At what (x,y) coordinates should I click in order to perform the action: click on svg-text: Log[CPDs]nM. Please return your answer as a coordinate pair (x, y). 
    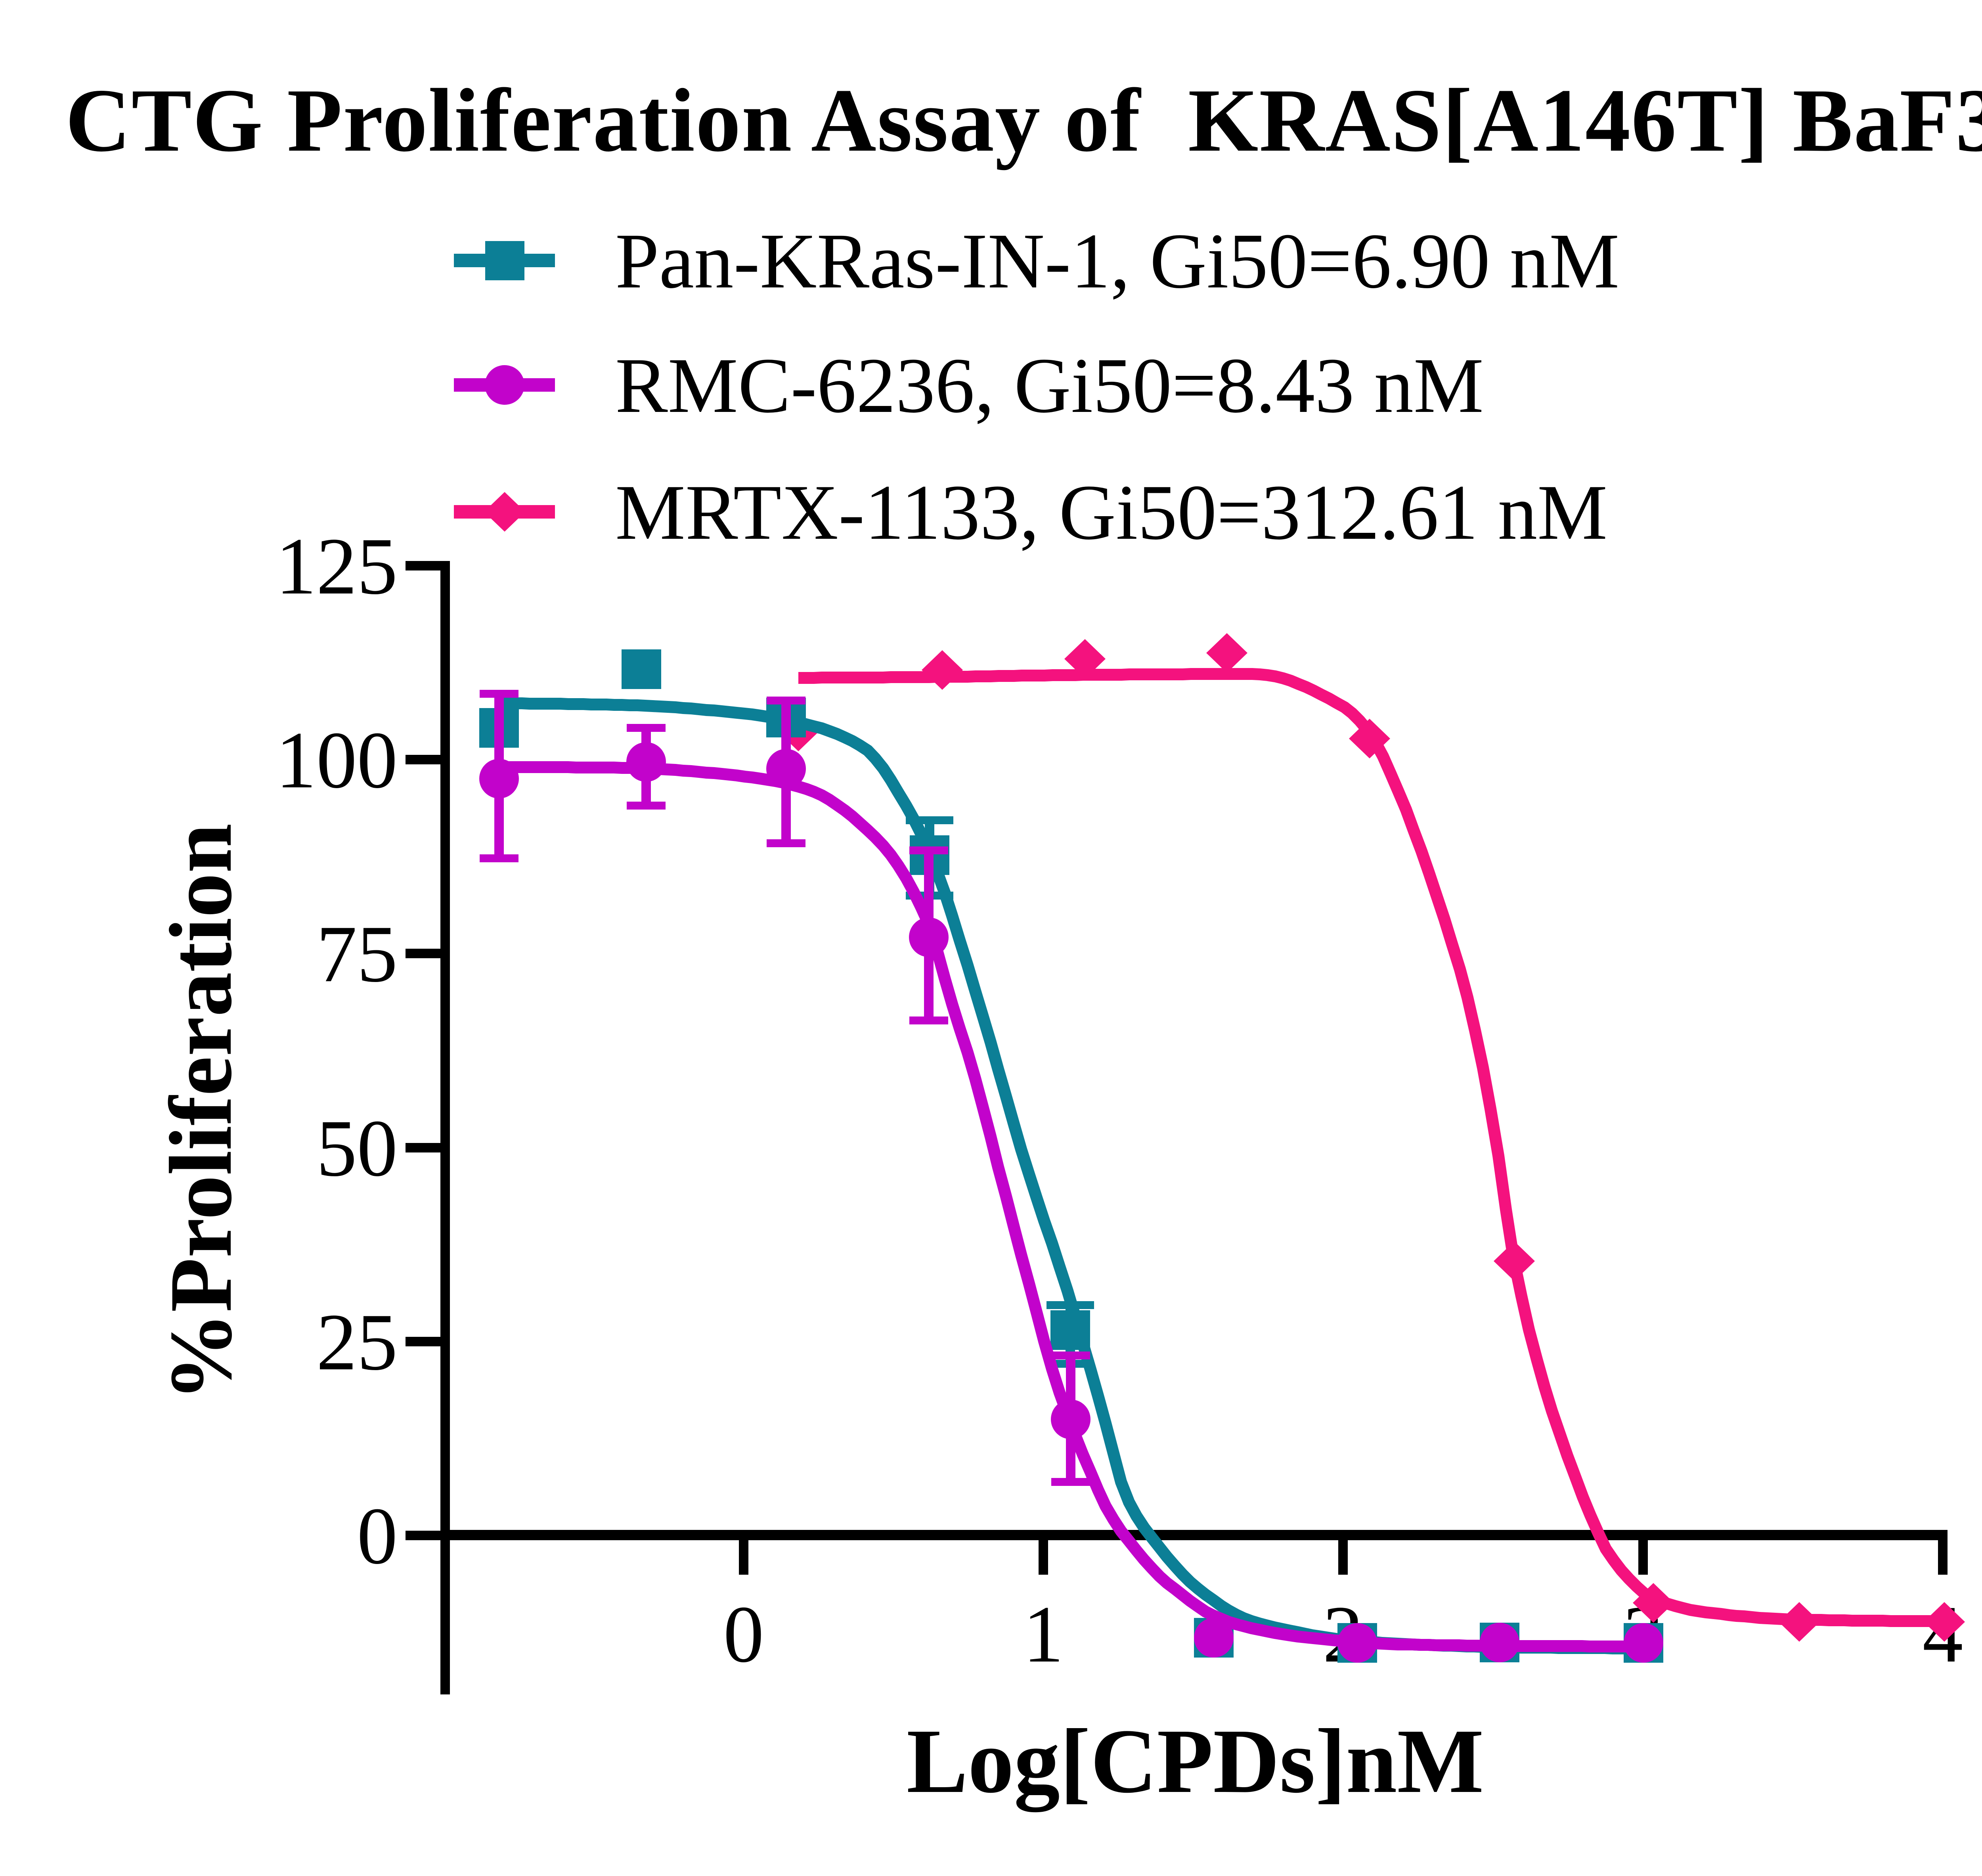
    Looking at the image, I should click on (1195, 1761).